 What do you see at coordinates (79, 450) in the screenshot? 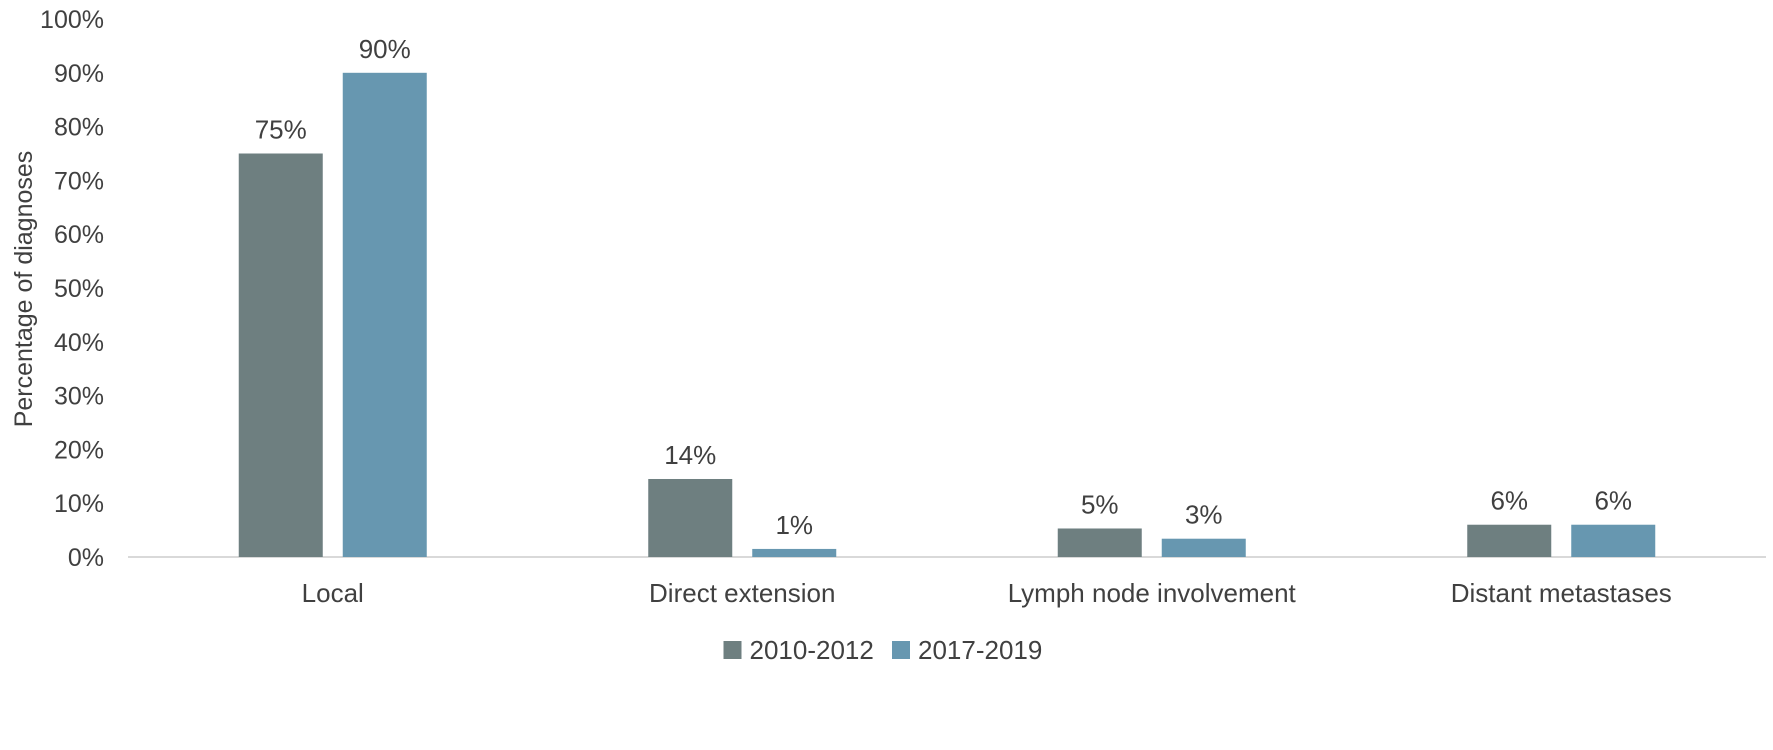
I see `y-tick-label: 20%` at bounding box center [79, 450].